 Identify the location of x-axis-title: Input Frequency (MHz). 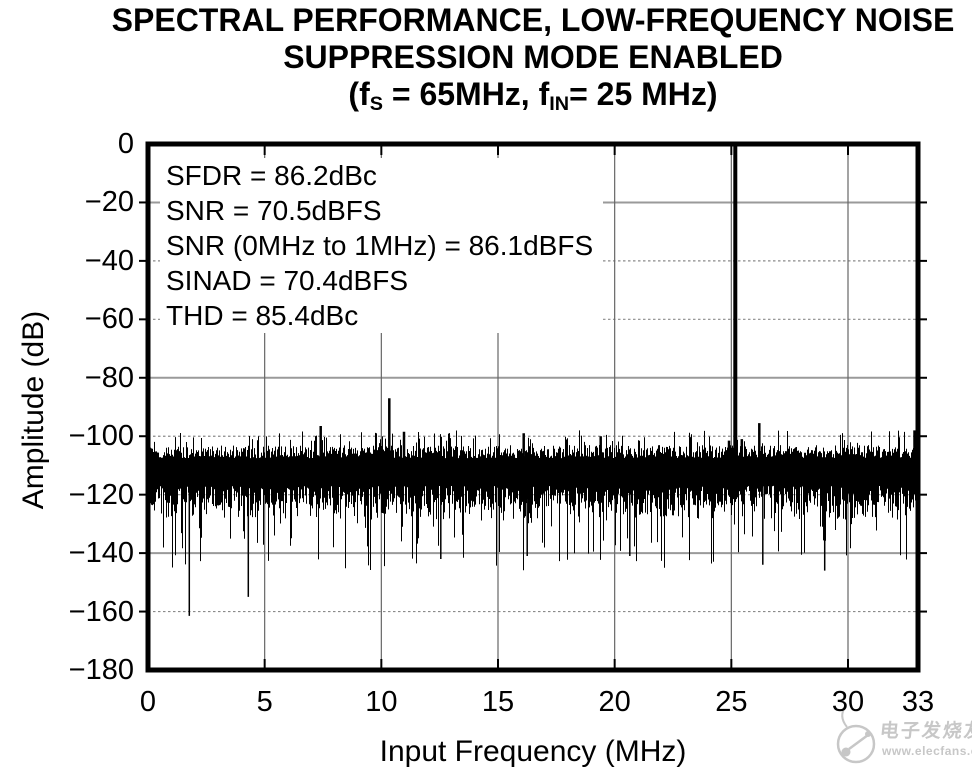
(533, 751).